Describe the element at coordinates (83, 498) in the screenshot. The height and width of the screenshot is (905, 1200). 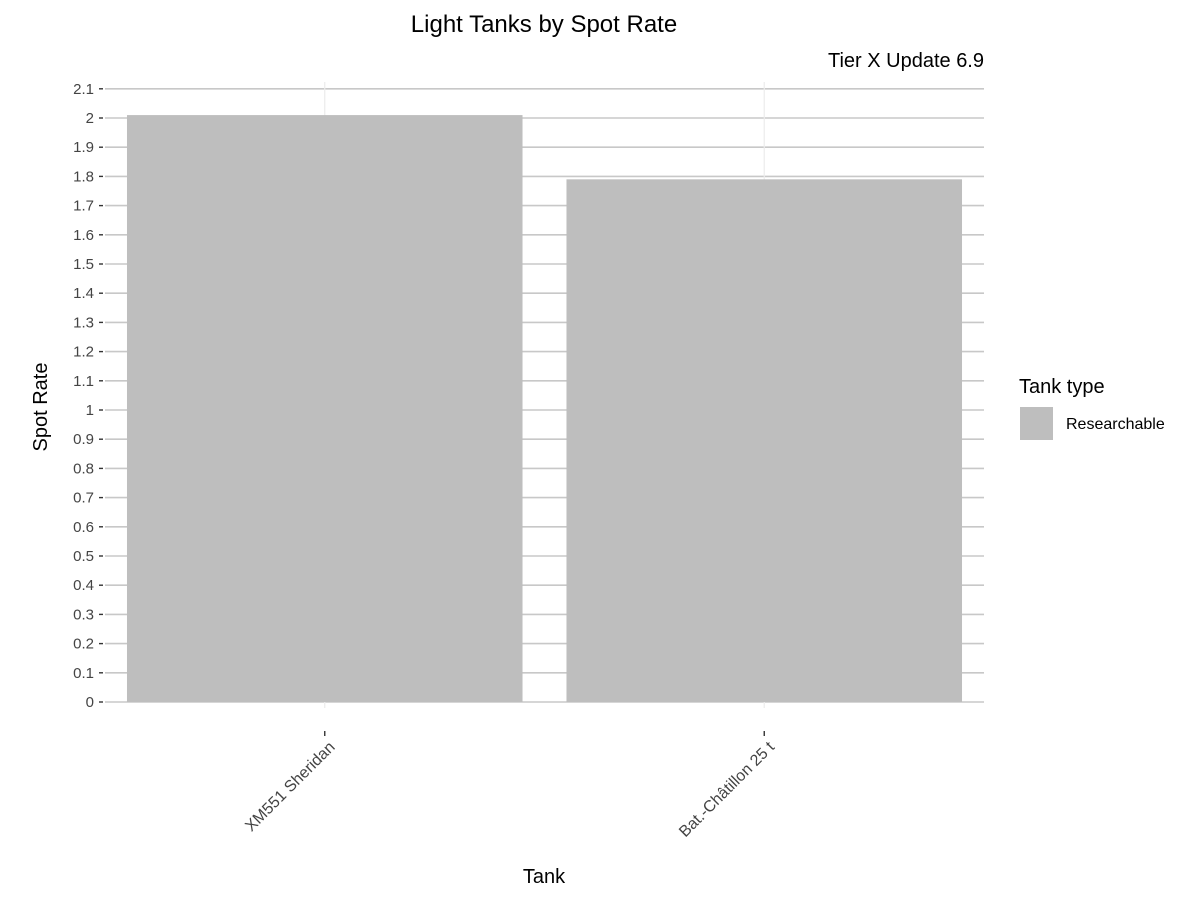
I see `y-tick-label: 0.7` at that location.